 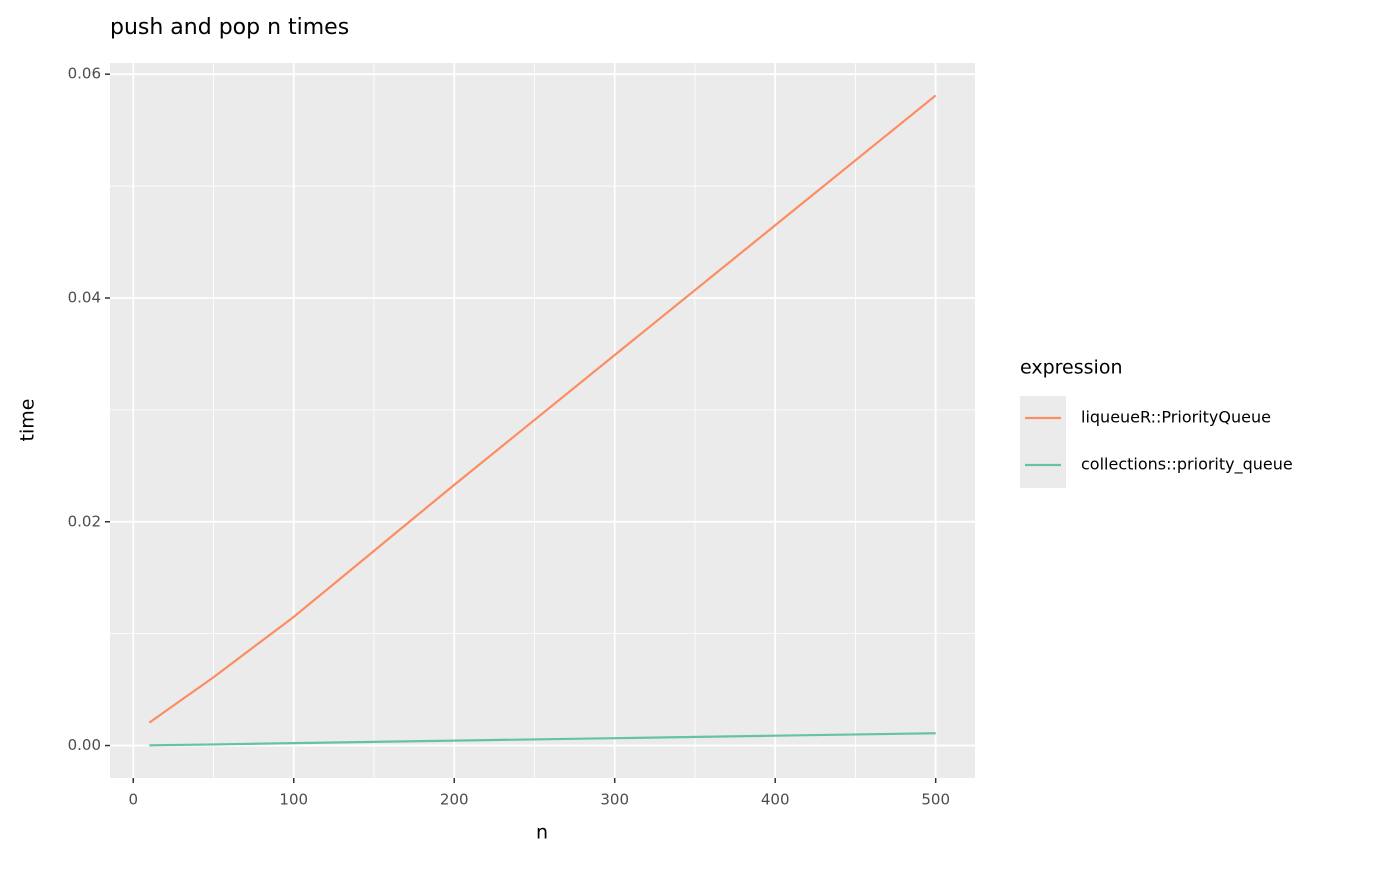 I want to click on legend-label: collections::priority_queue, so click(x=1187, y=465).